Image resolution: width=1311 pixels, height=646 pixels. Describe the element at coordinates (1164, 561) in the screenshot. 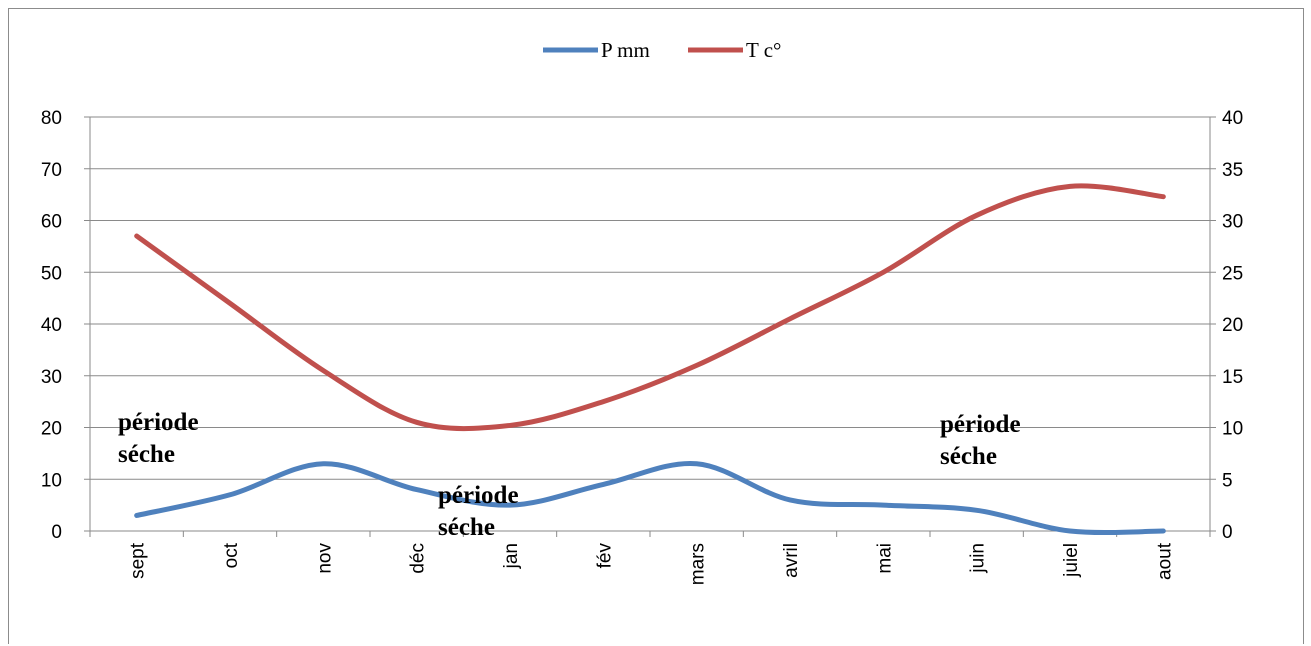

I see `x-tick-label: aout` at that location.